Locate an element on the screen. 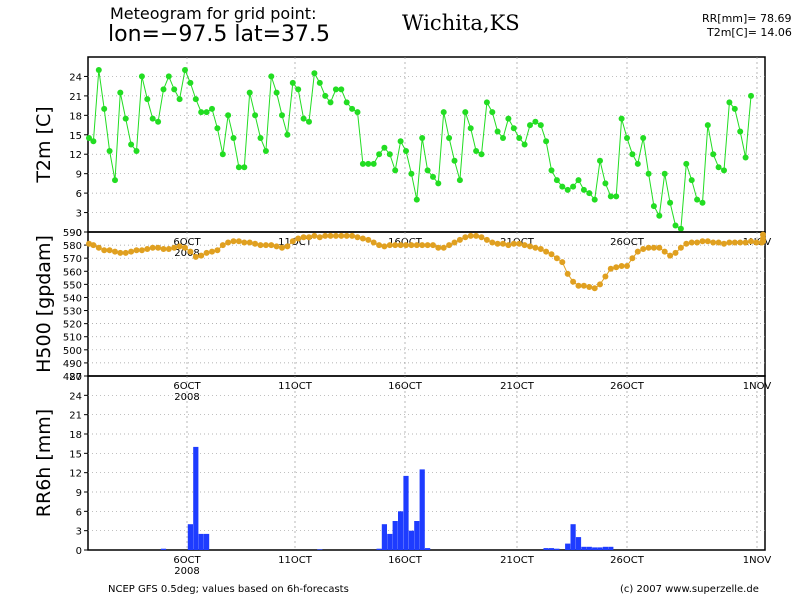 Image resolution: width=800 pixels, height=600 pixels. y-tick-label: 590 is located at coordinates (72, 233).